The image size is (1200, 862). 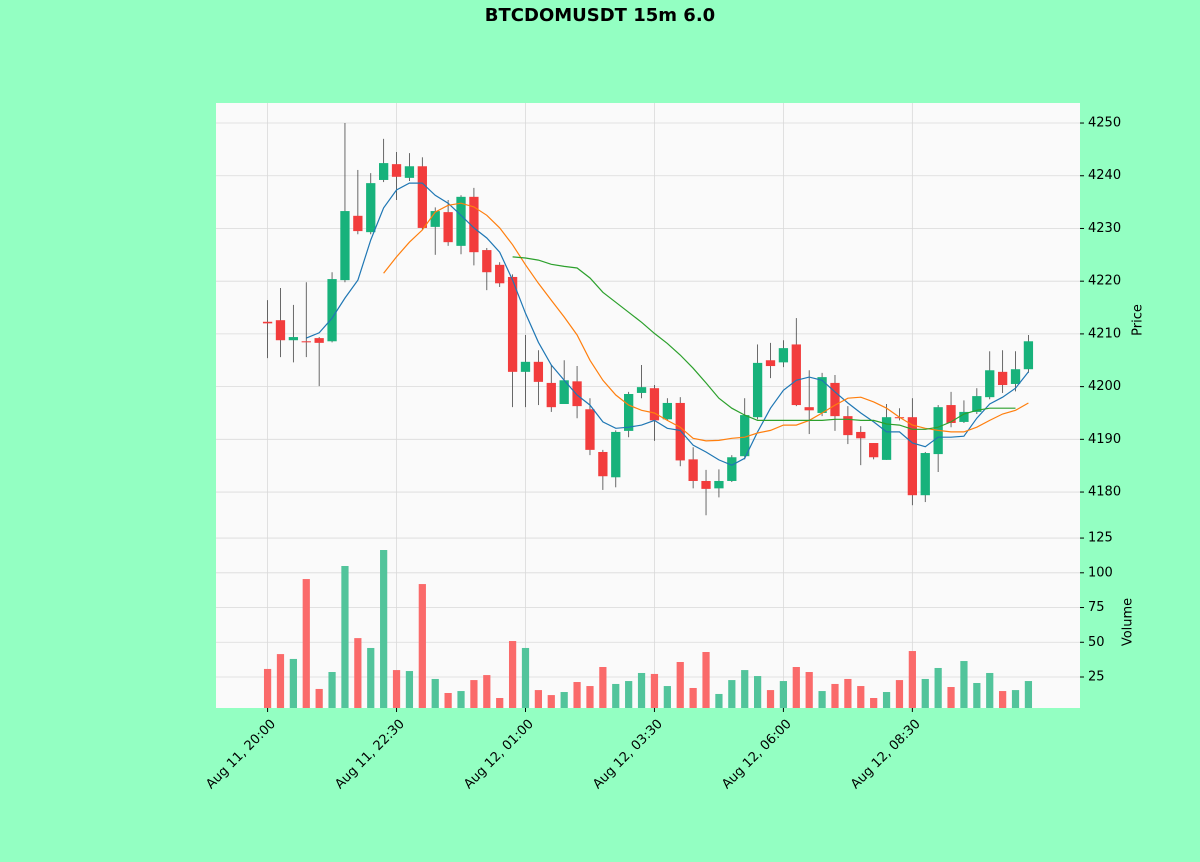 What do you see at coordinates (1104, 333) in the screenshot?
I see `y-tick-label: 4210` at bounding box center [1104, 333].